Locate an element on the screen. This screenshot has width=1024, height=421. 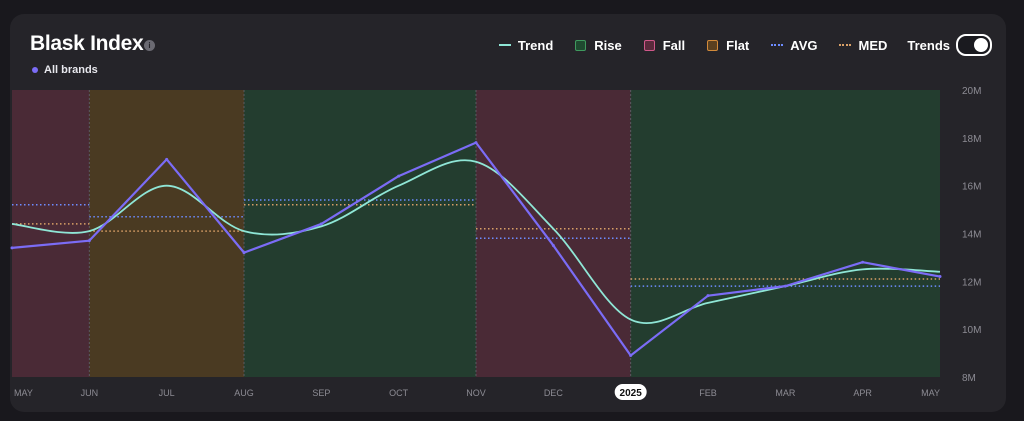
med-line-icon is located at coordinates (845, 45).